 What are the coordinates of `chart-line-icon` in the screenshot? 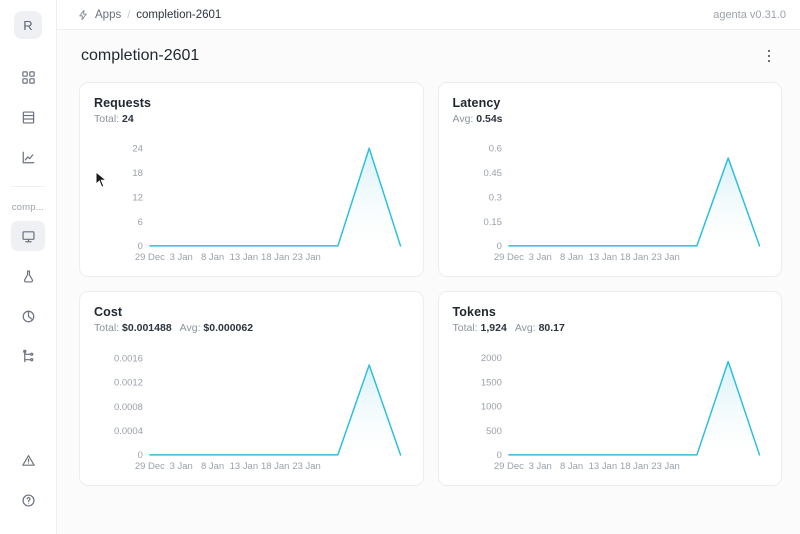 It's located at (28, 157).